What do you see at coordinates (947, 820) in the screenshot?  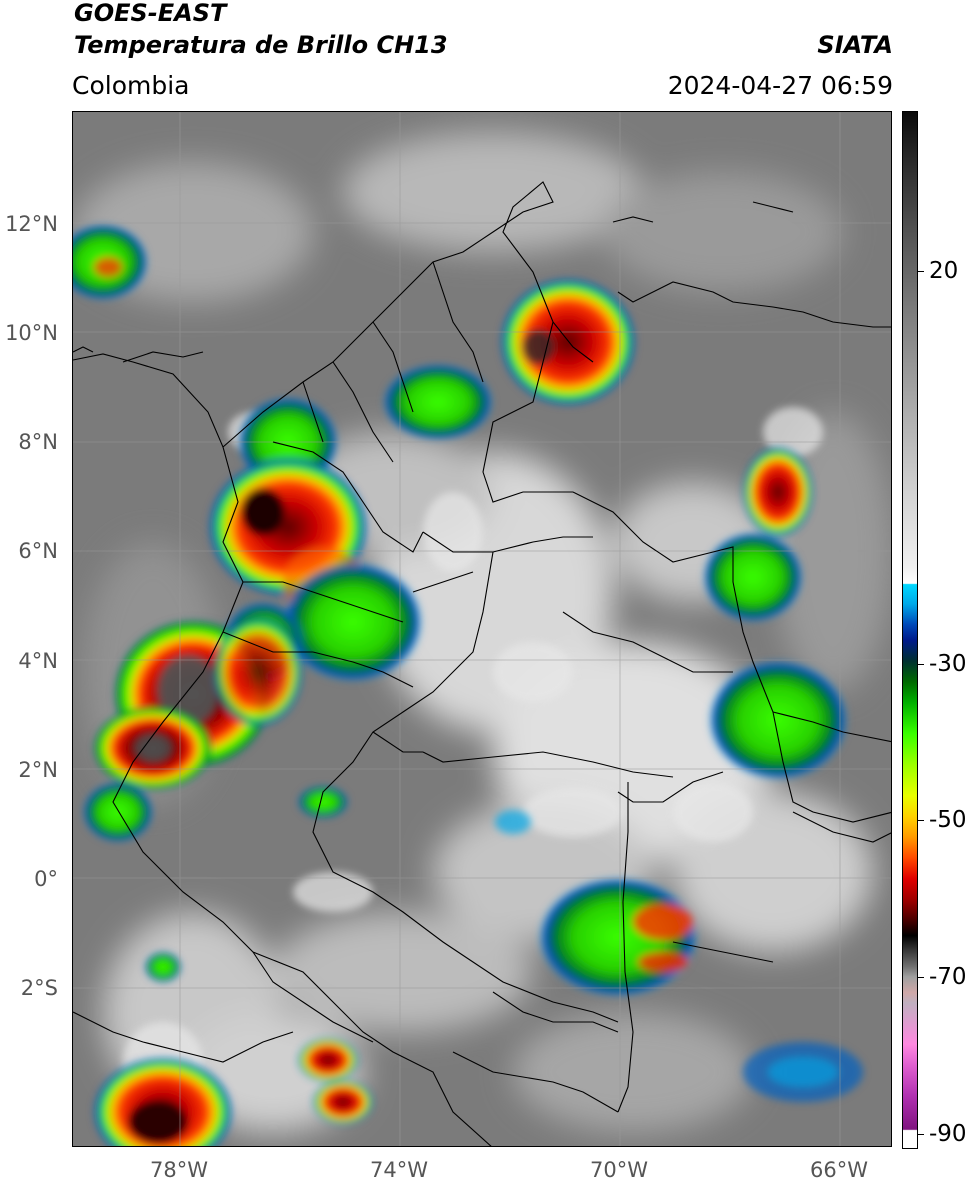 I see `colorbar-label-minus50: -50` at bounding box center [947, 820].